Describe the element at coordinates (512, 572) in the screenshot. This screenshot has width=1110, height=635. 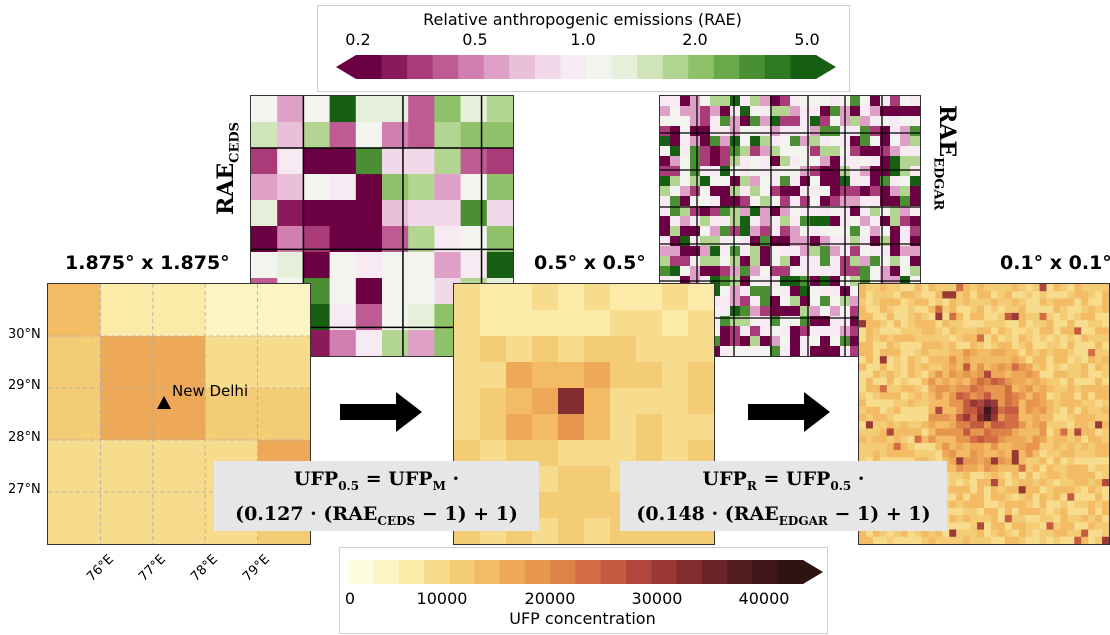
I see `colorbar-bin` at that location.